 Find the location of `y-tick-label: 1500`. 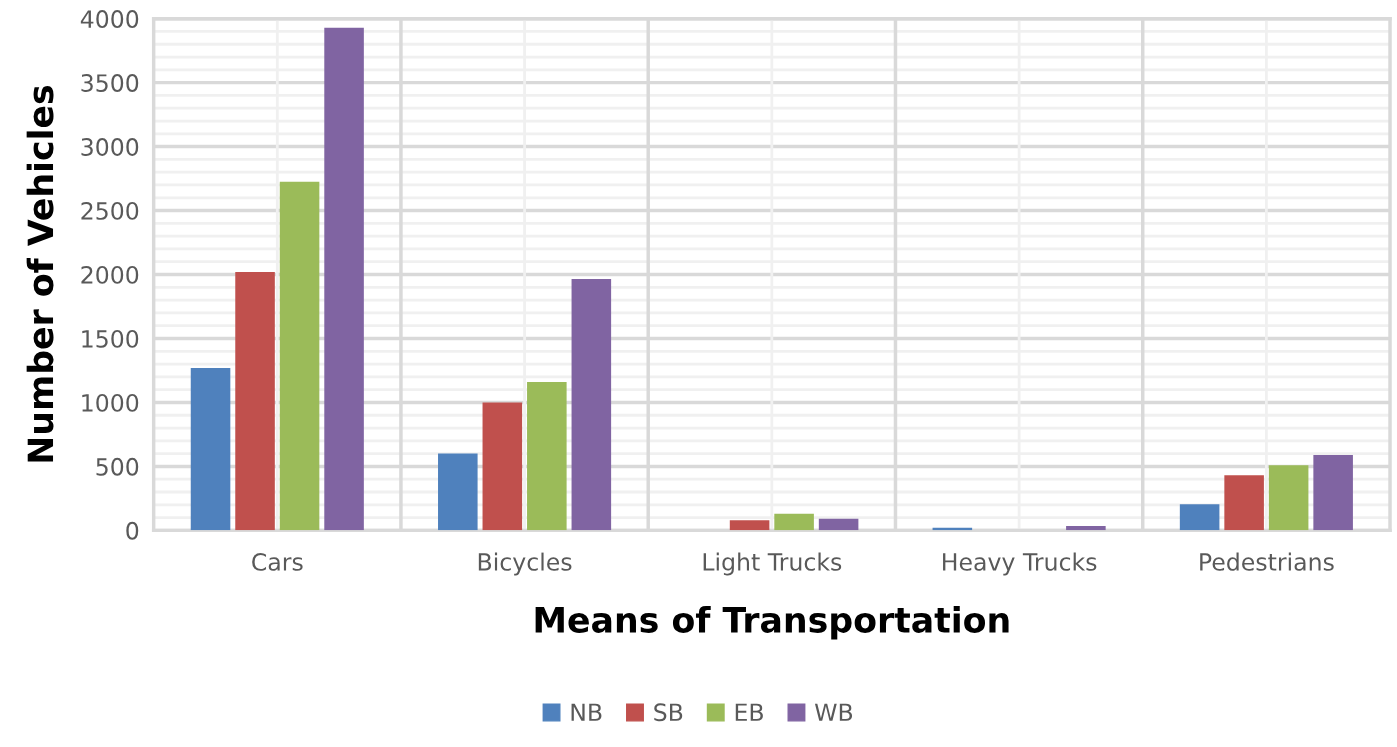

y-tick-label: 1500 is located at coordinates (110, 338).